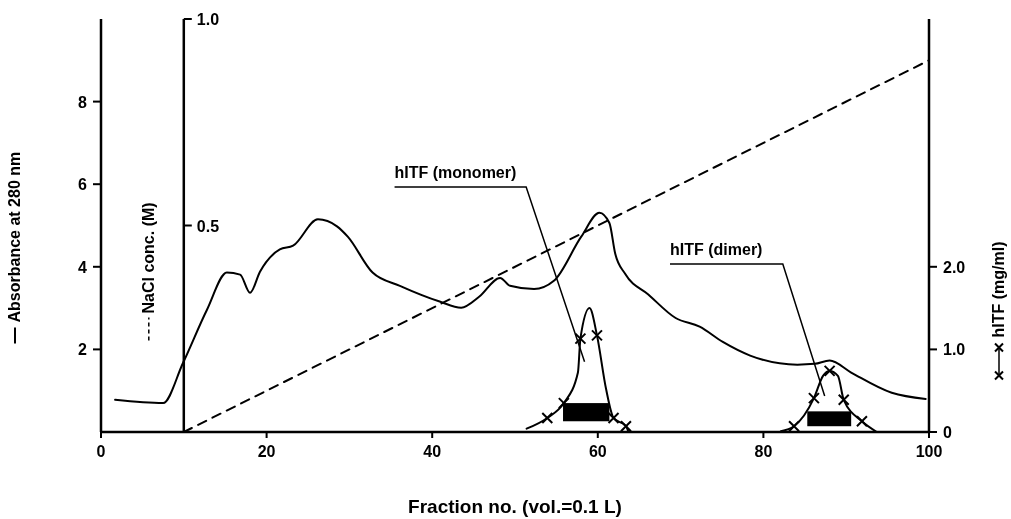 Image resolution: width=1011 pixels, height=519 pixels. I want to click on y3-axis-title: hITF (mg/ml), so click(998, 289).